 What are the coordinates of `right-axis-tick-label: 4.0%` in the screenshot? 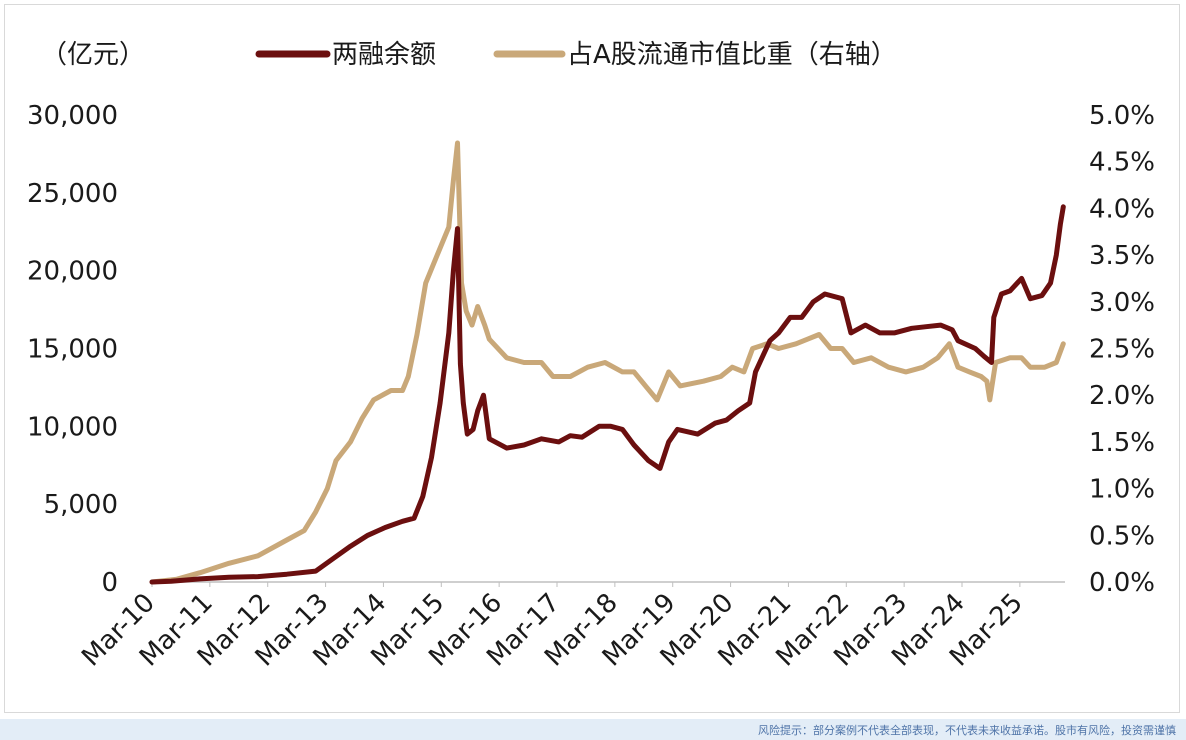 It's located at (1122, 209).